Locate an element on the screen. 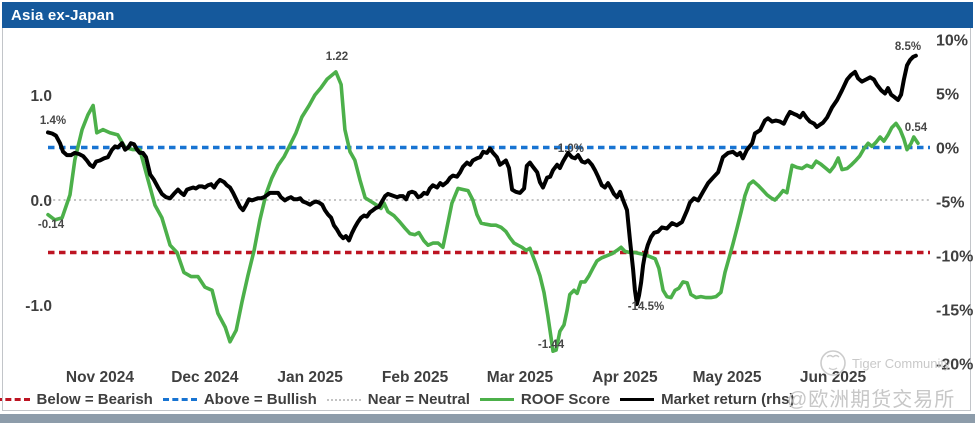 The image size is (975, 423). data-label: -1.44 is located at coordinates (551, 345).